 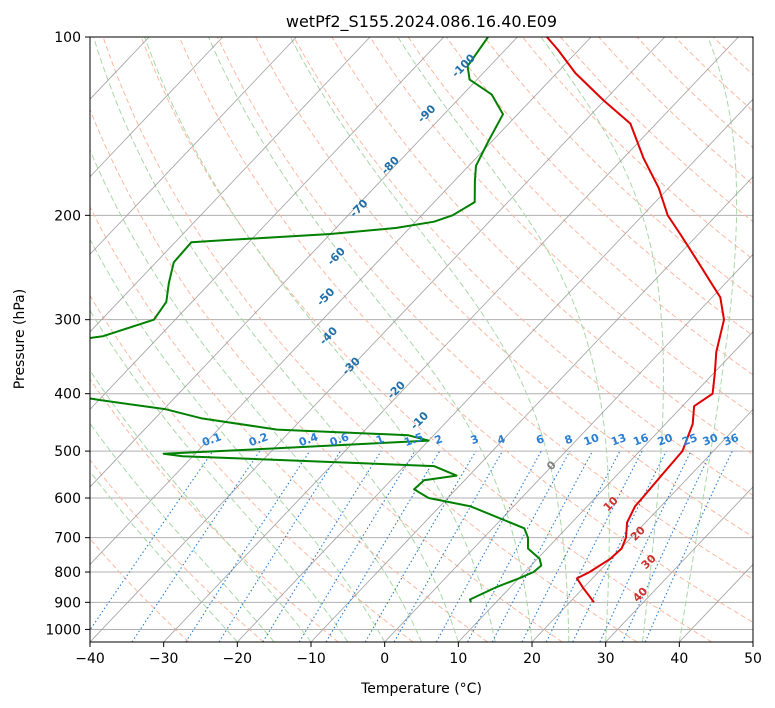 I want to click on y-tick-label: 200, so click(x=67, y=216).